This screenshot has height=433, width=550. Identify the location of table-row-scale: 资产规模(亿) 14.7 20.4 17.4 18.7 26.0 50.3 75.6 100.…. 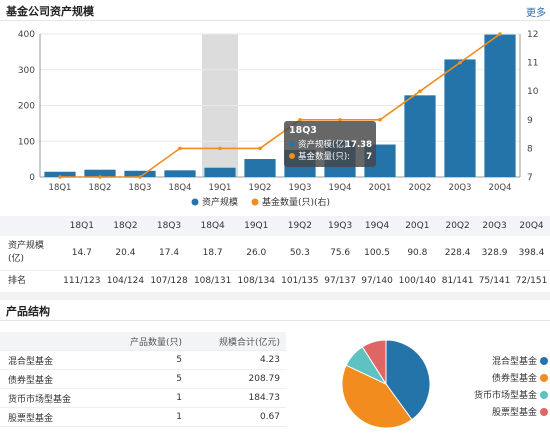
(275, 253).